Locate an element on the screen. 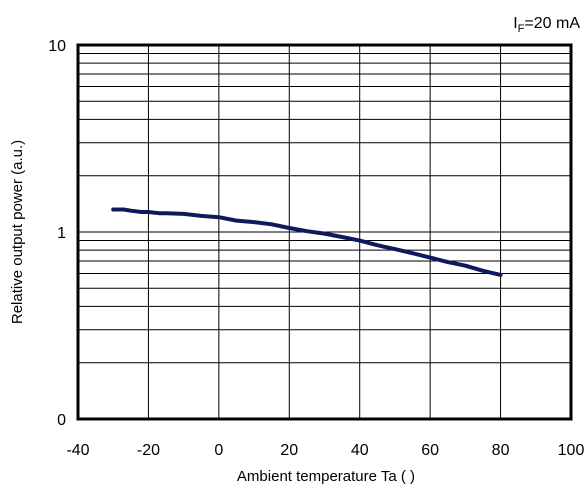 This screenshot has height=491, width=587. x-tick-label: 100 is located at coordinates (571, 450).